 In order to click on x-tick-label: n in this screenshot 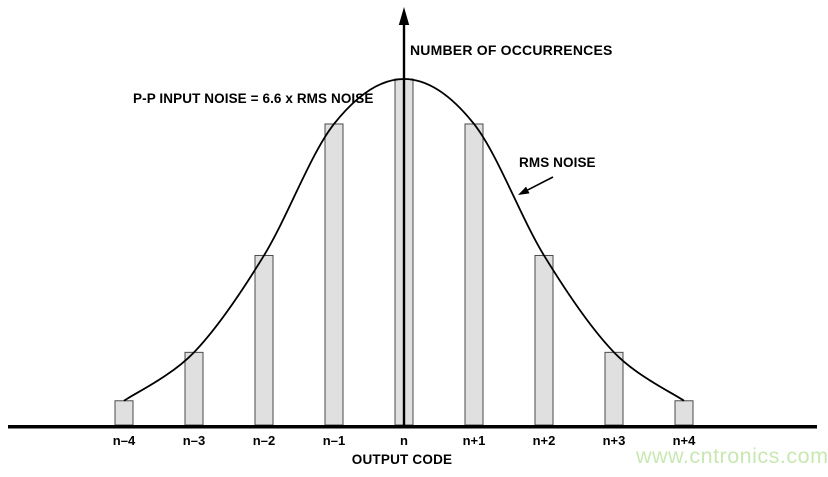, I will do `click(404, 440)`.